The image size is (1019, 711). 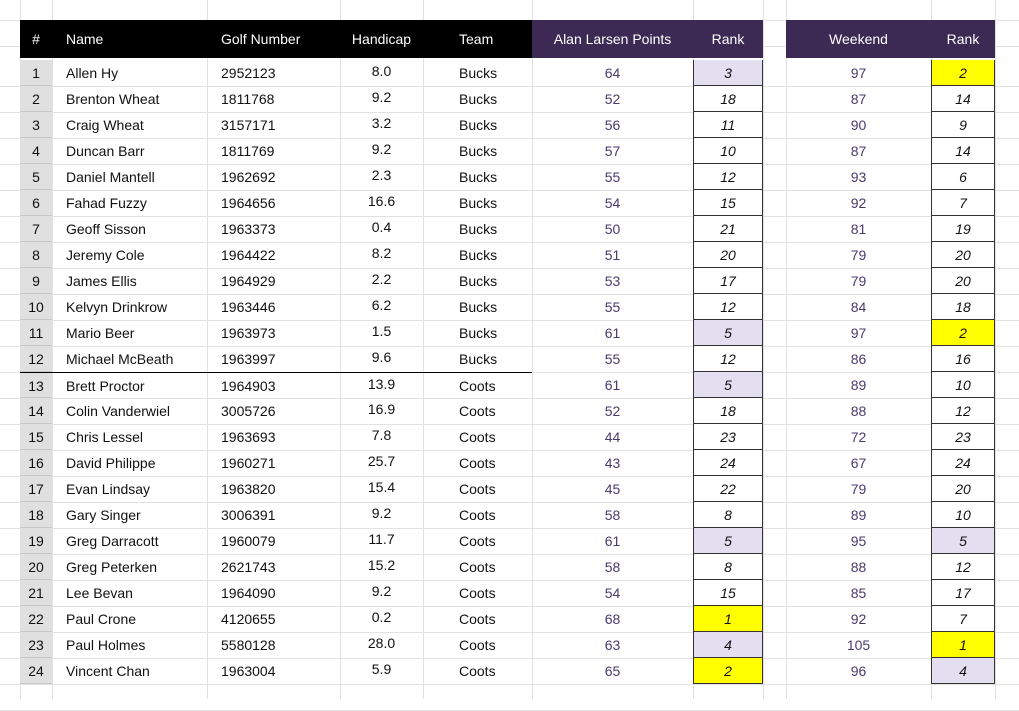 What do you see at coordinates (612, 619) in the screenshot?
I see `alan-larsen-points: 68` at bounding box center [612, 619].